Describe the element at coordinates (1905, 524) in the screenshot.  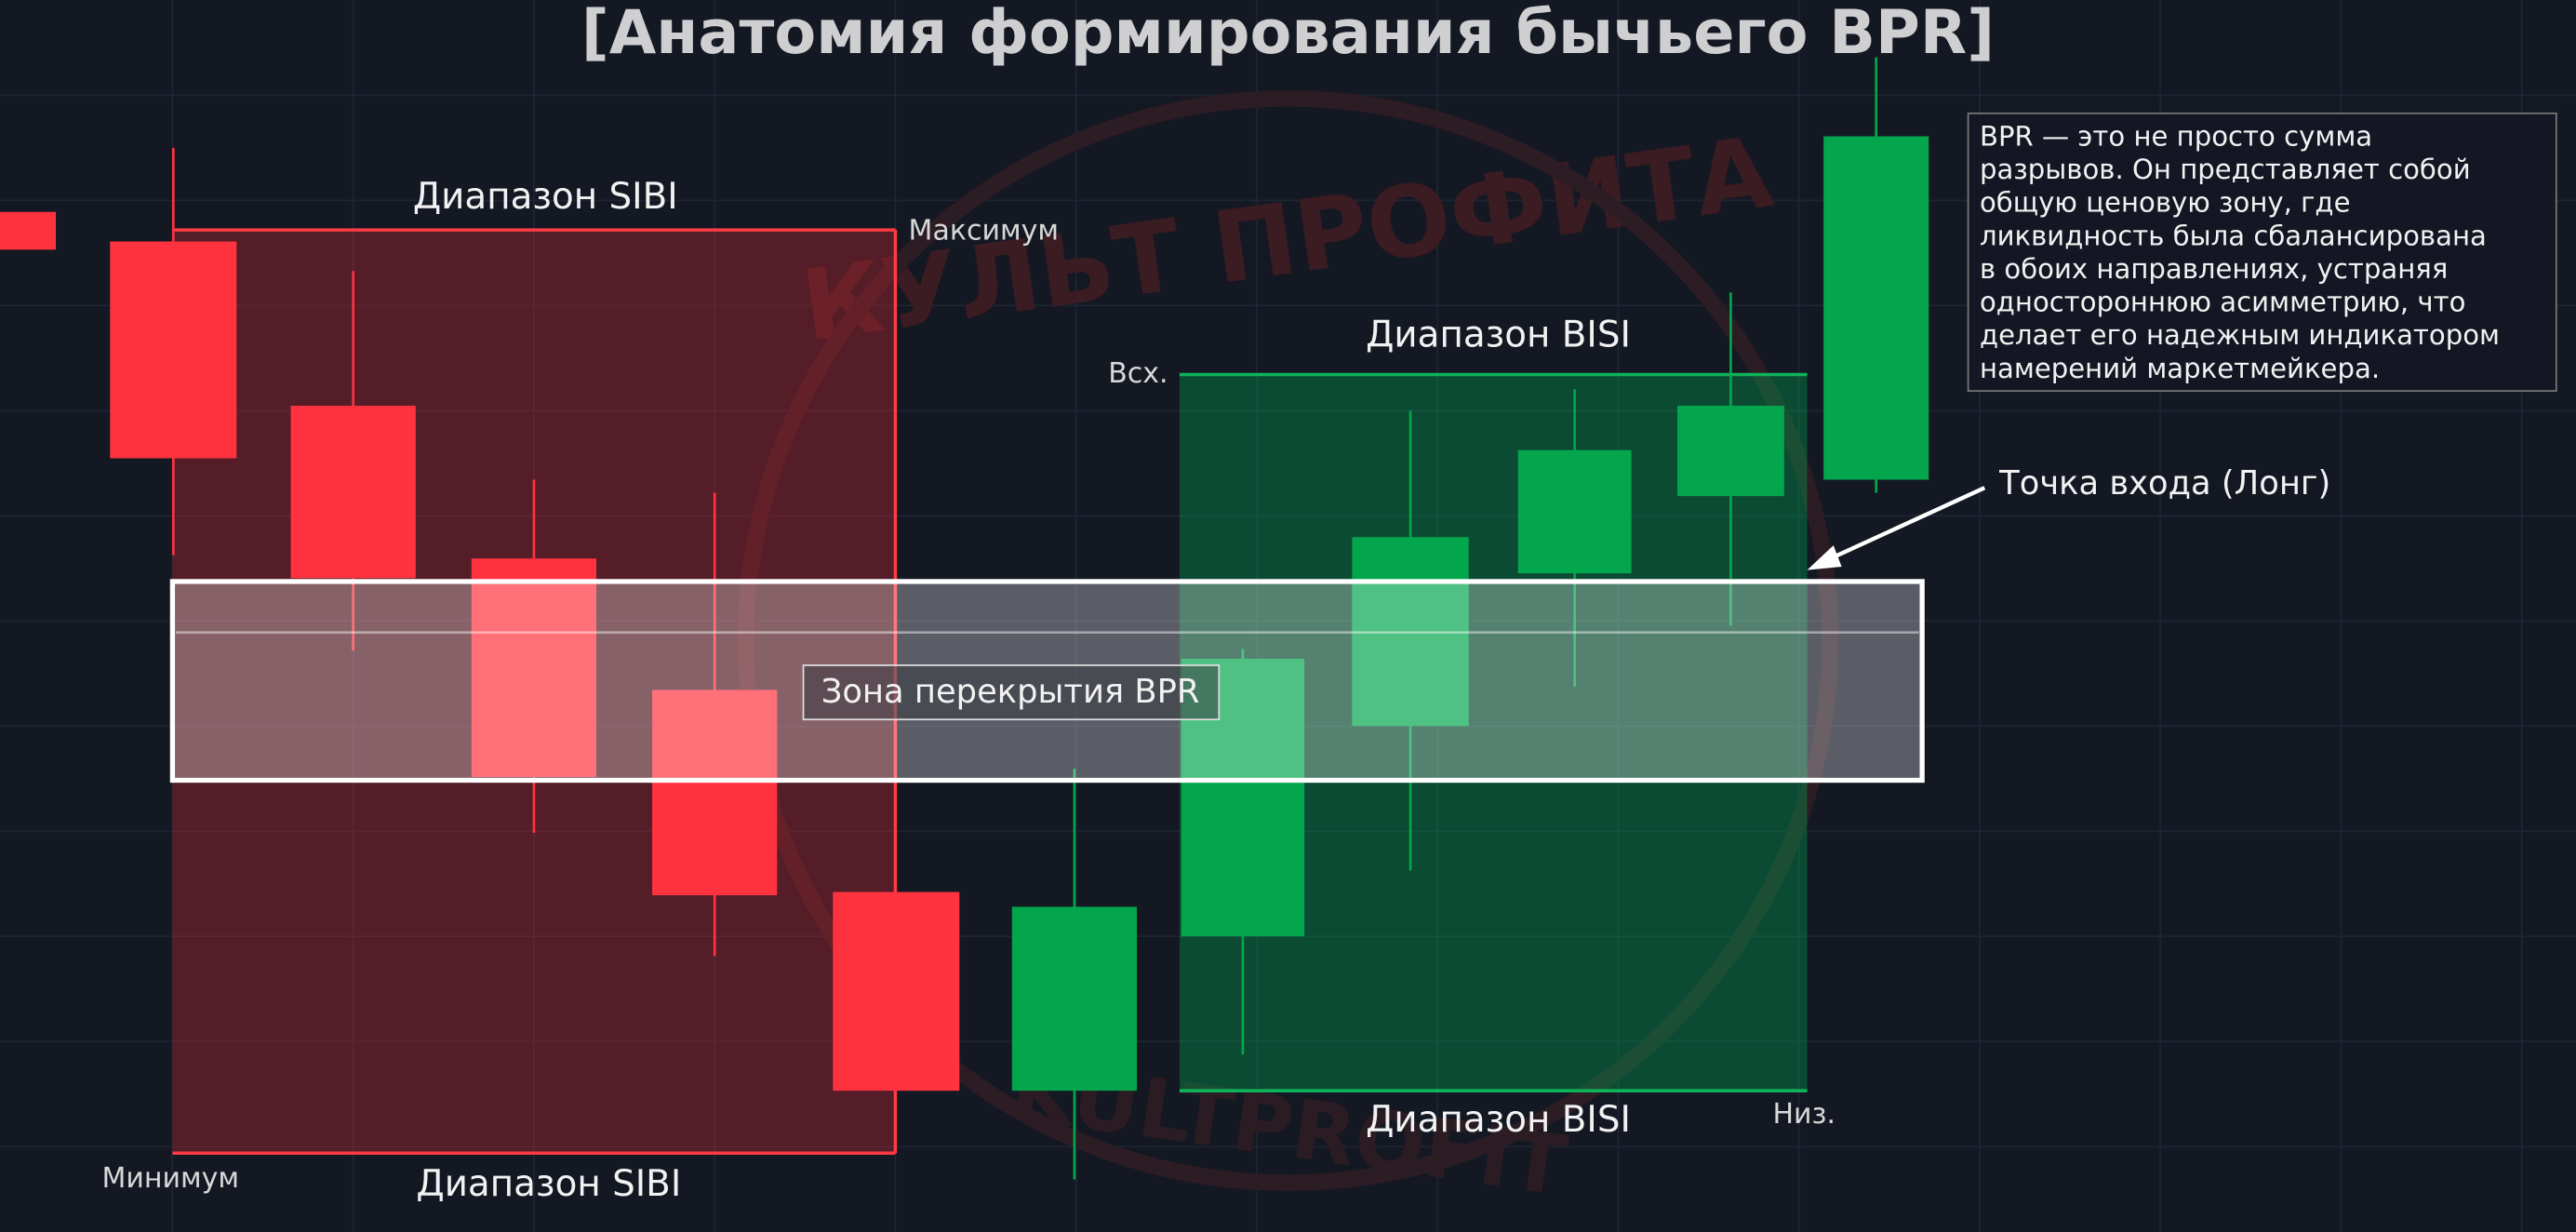
I see `entry-arrow` at that location.